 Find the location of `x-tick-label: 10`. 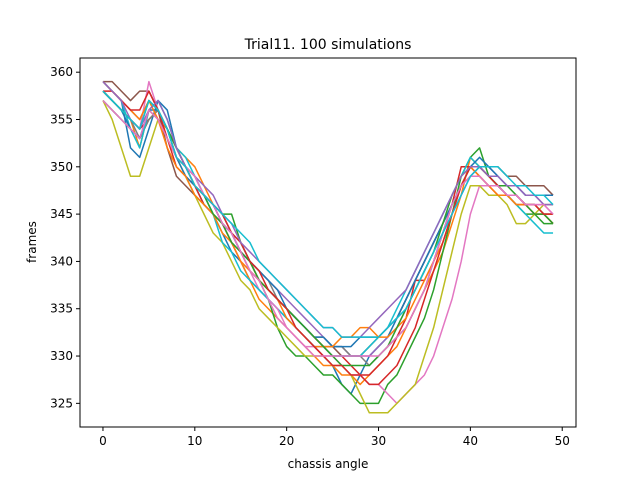

x-tick-label: 10 is located at coordinates (194, 441).